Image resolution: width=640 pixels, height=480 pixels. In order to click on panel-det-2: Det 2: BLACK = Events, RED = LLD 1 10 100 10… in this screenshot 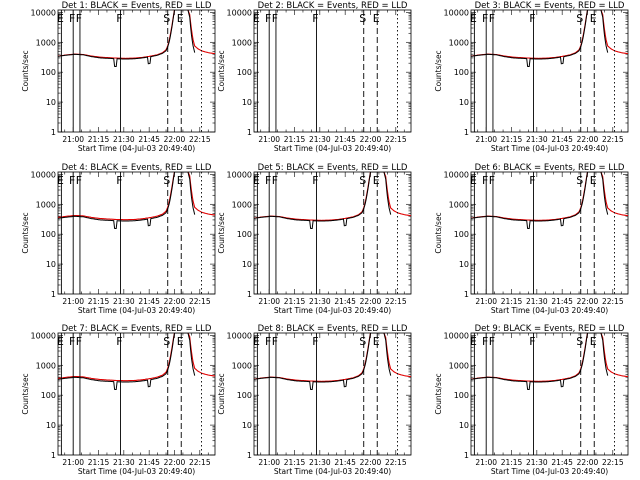, I will do `click(314, 77)`.